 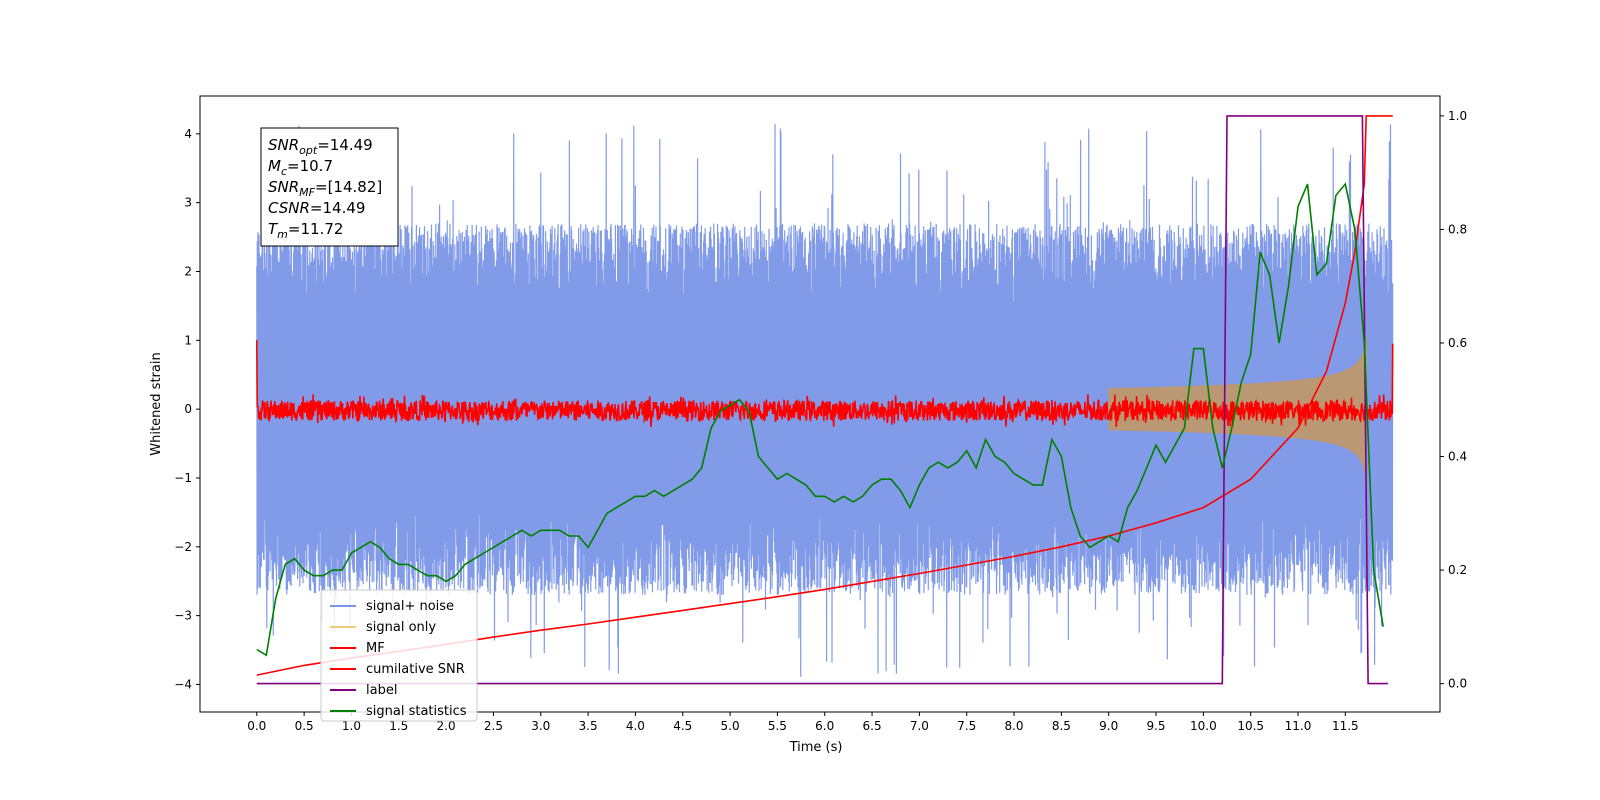 I want to click on info-box-line: SNRopt=14.49, so click(x=320, y=146).